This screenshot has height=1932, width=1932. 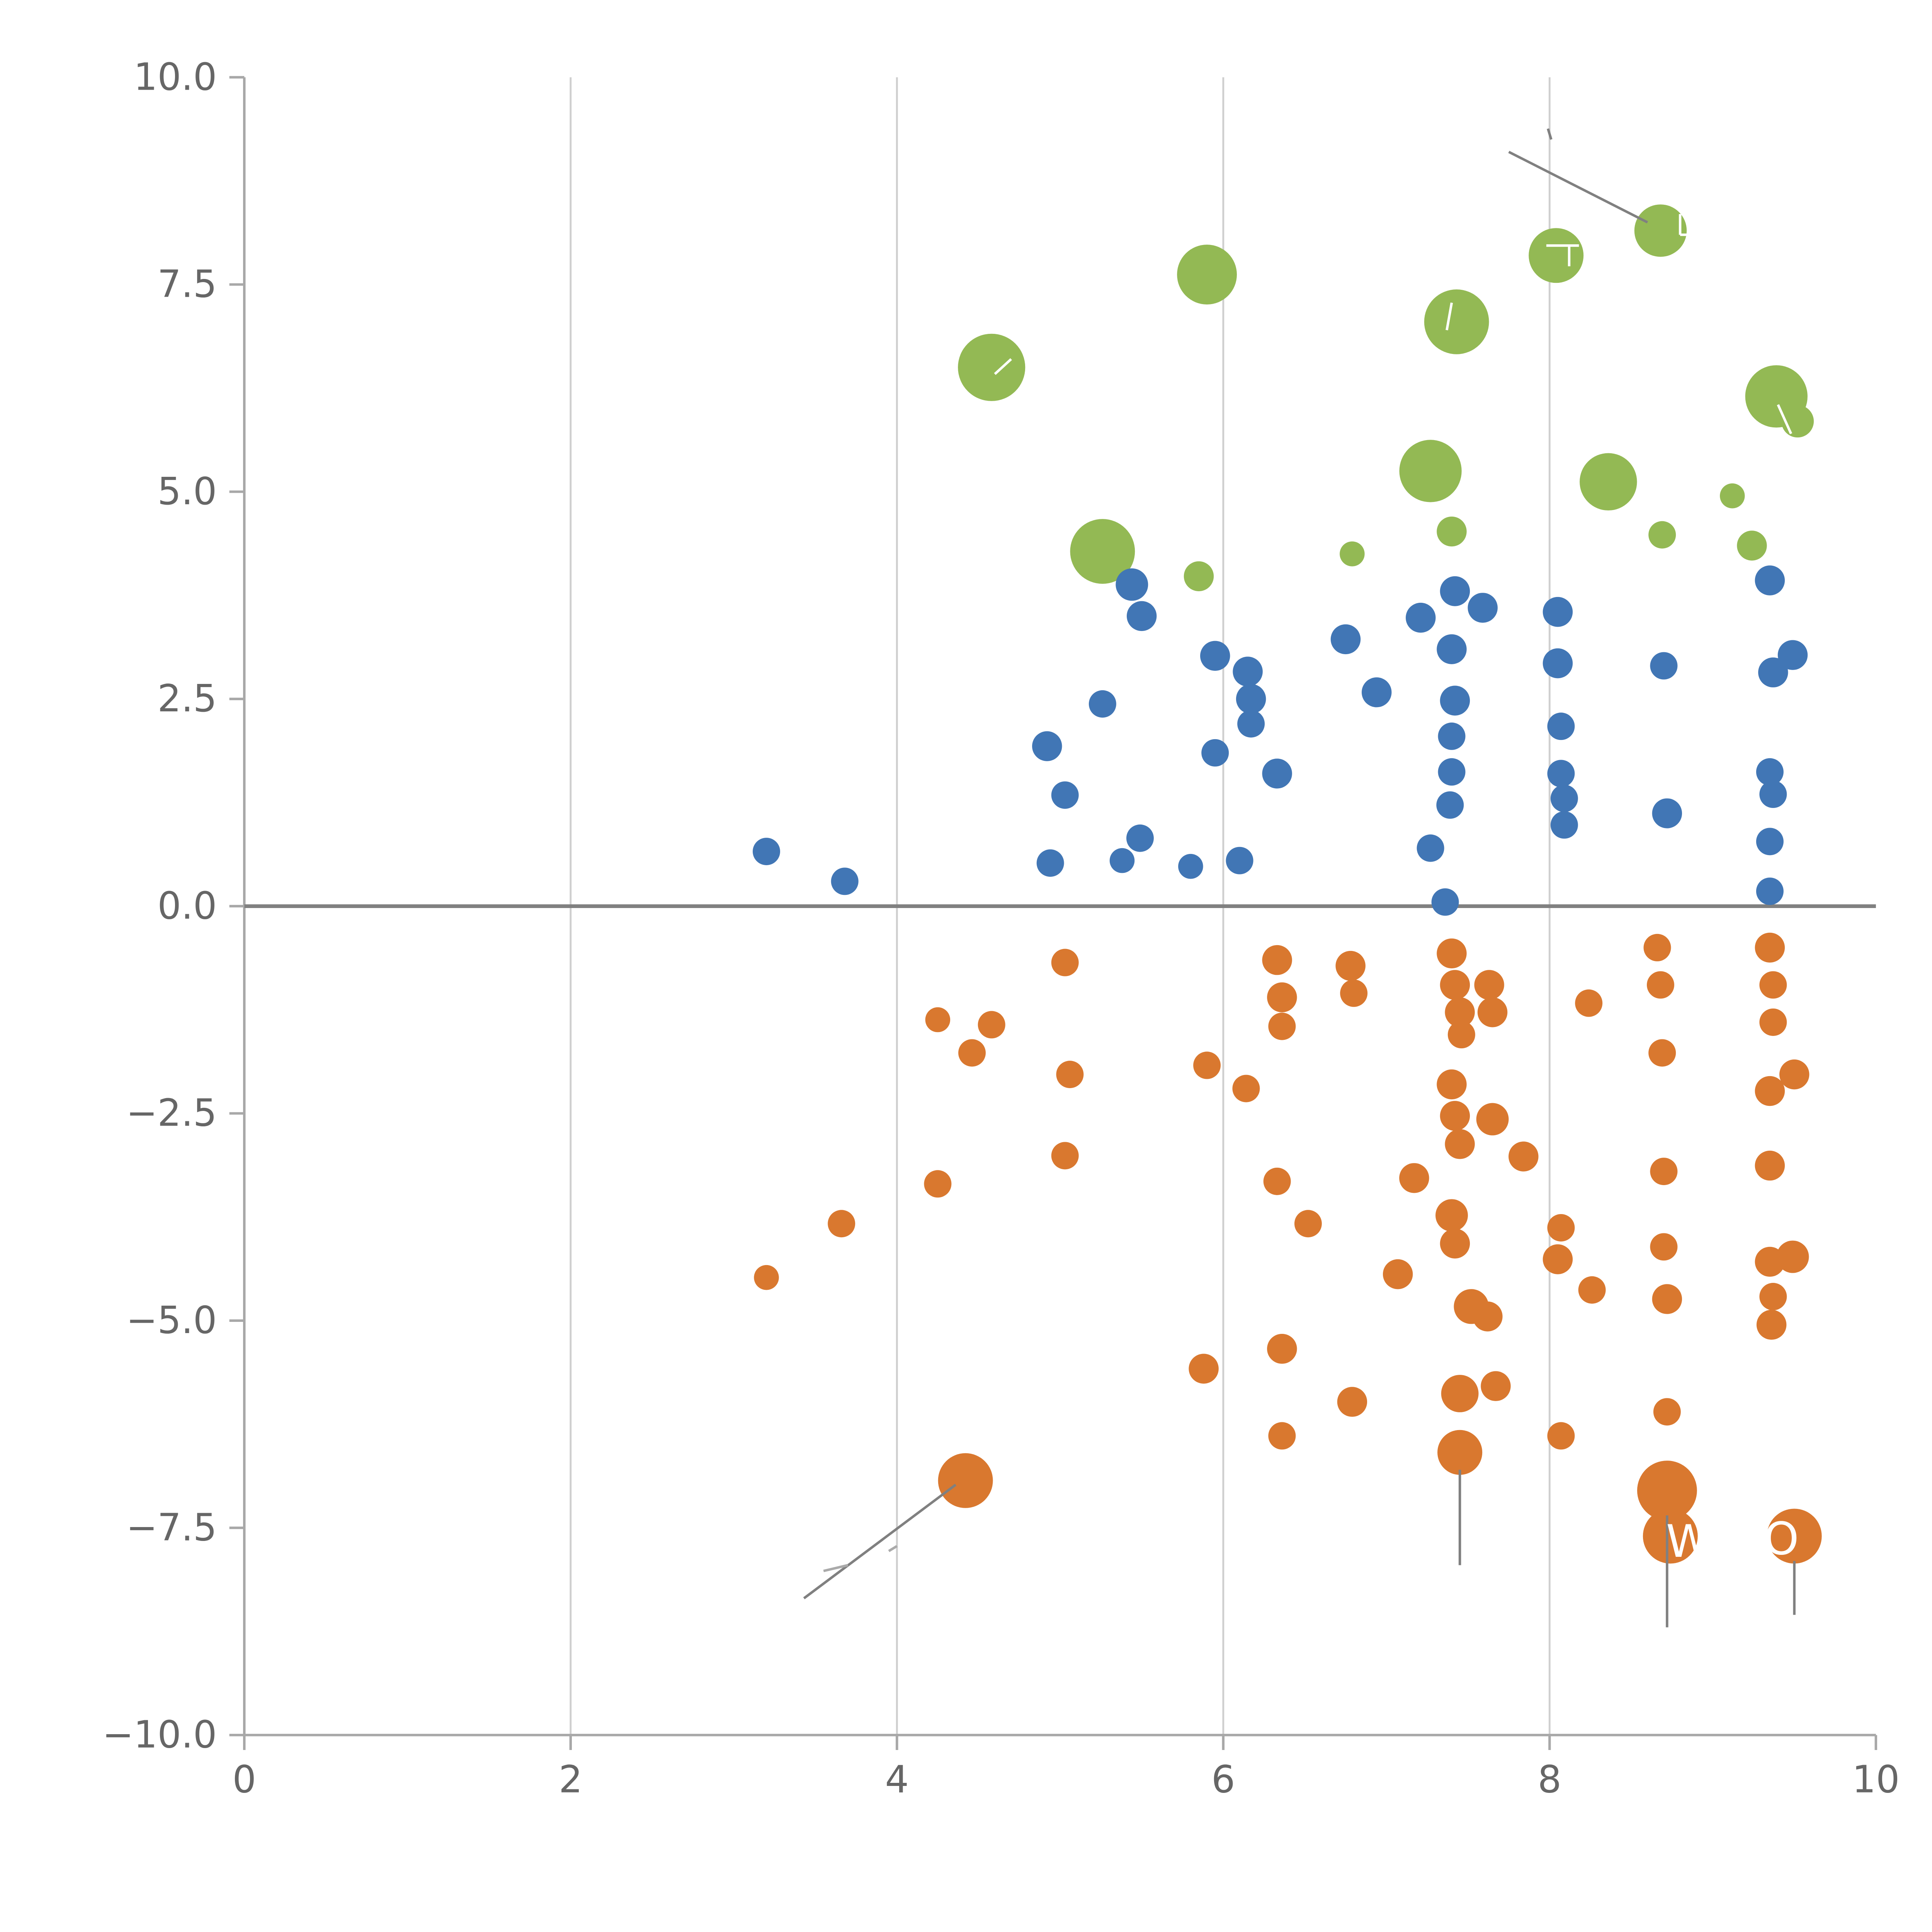 What do you see at coordinates (171, 1527) in the screenshot?
I see `y-tick-label: −7.5` at bounding box center [171, 1527].